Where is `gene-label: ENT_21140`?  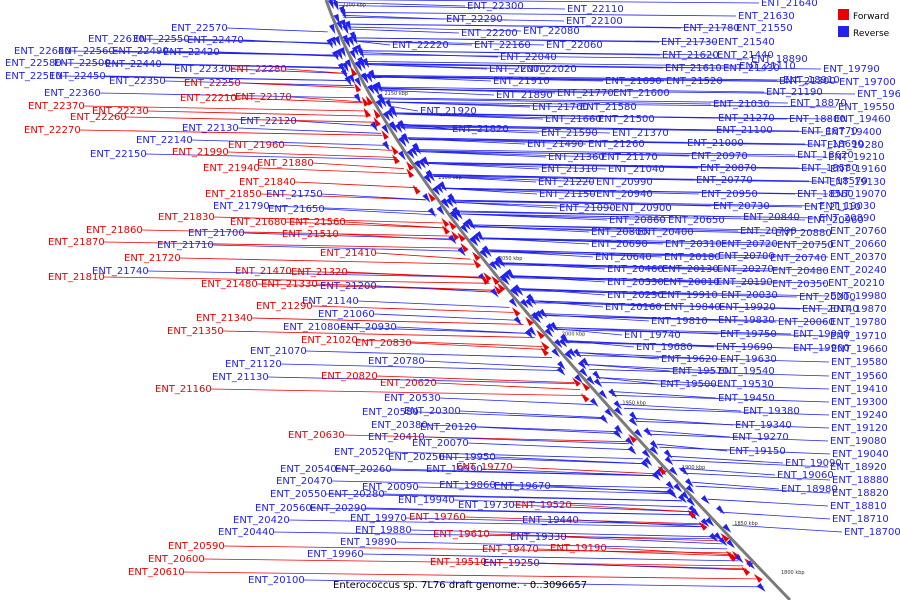
gene-label: ENT_21140 is located at coordinates (330, 301).